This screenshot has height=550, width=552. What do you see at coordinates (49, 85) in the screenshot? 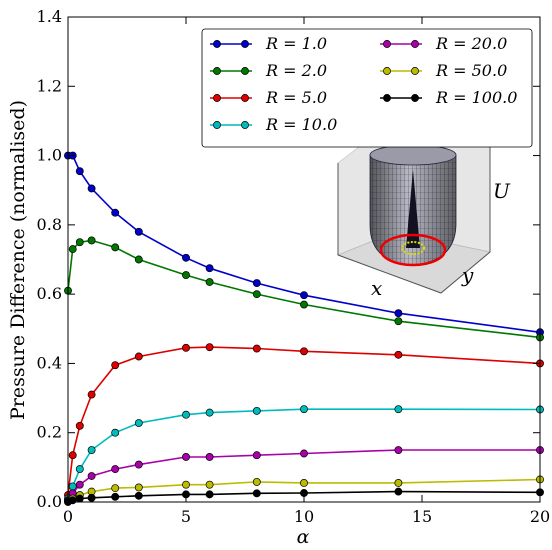
I see `y-tick-label: 1.2` at bounding box center [49, 85].